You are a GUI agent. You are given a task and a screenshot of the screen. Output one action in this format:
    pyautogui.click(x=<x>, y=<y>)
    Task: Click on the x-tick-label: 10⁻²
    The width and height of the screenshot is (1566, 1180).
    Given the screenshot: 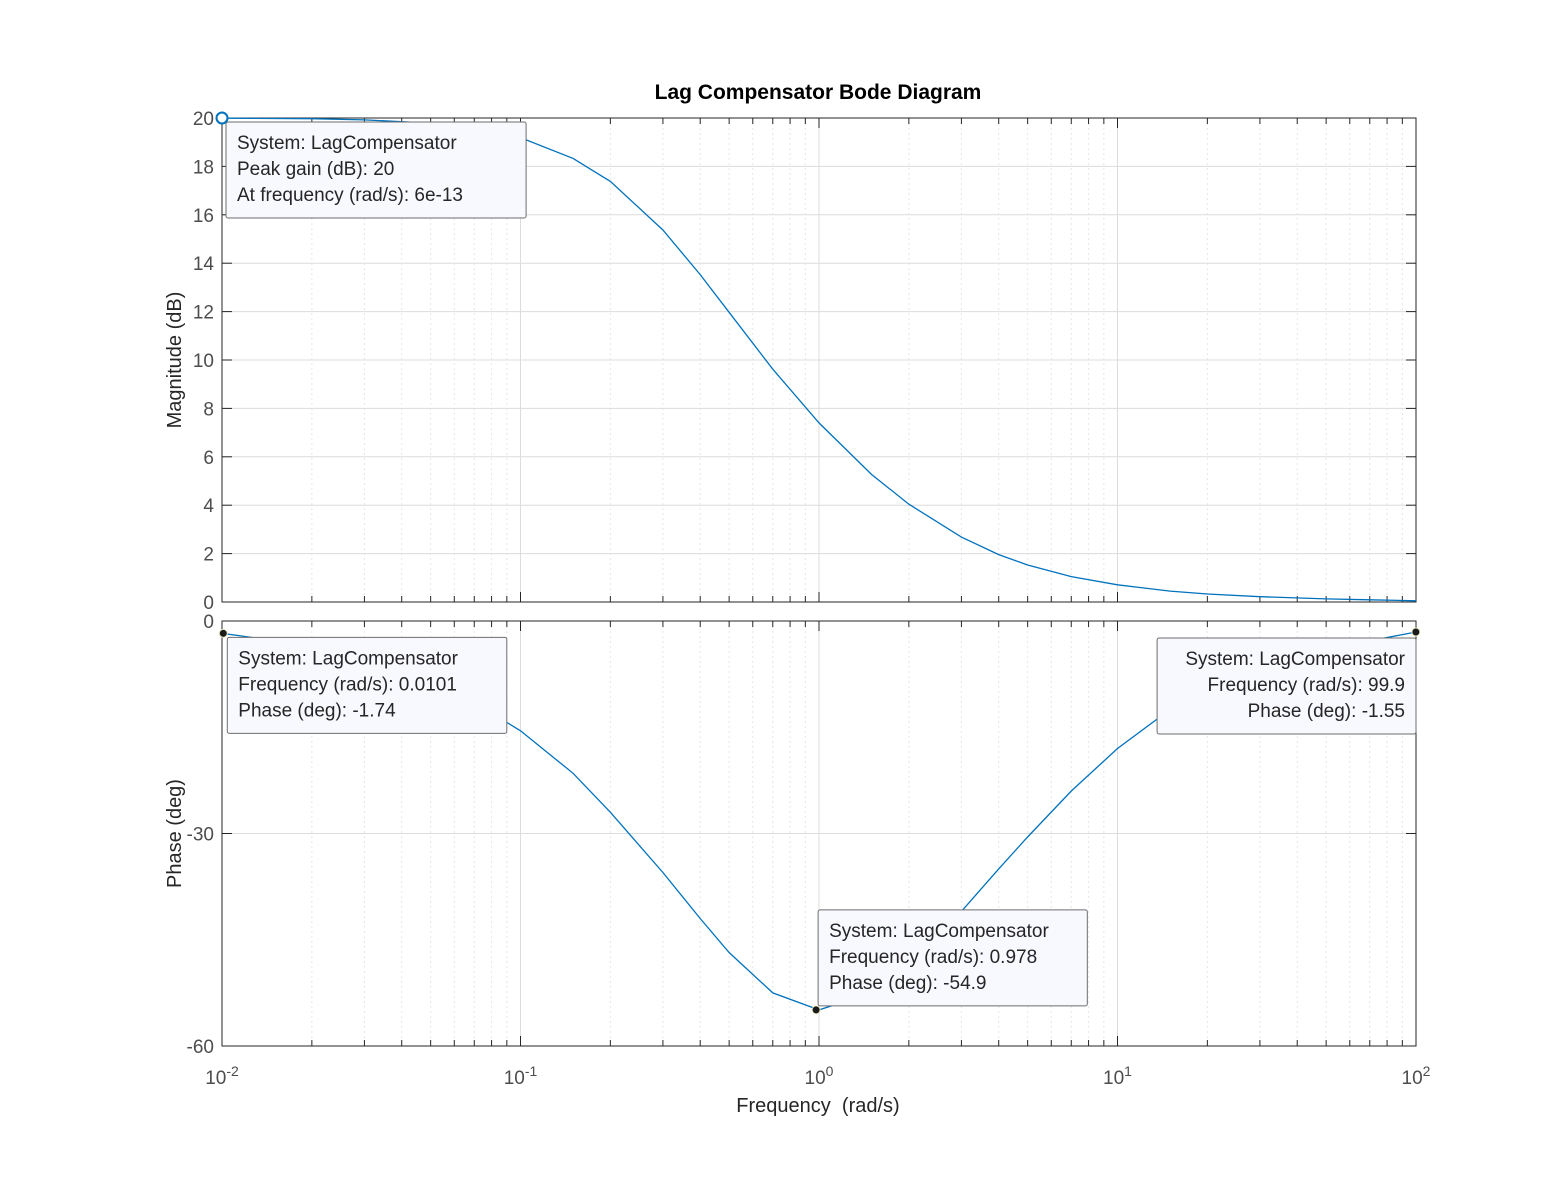 What is the action you would take?
    pyautogui.click(x=222, y=1076)
    